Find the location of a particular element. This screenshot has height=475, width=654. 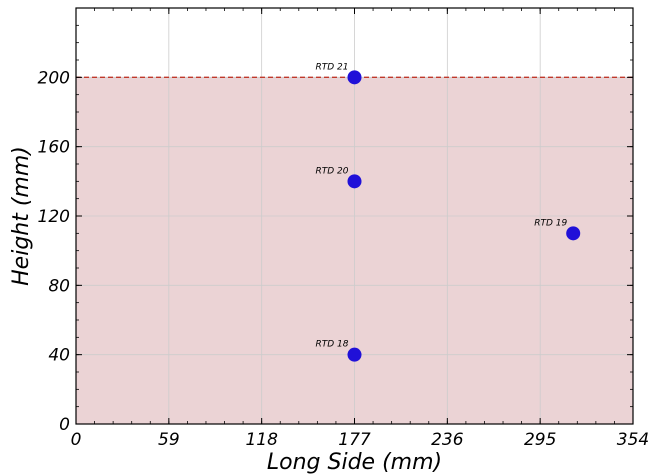

x-tick-label: 354 is located at coordinates (633, 440).